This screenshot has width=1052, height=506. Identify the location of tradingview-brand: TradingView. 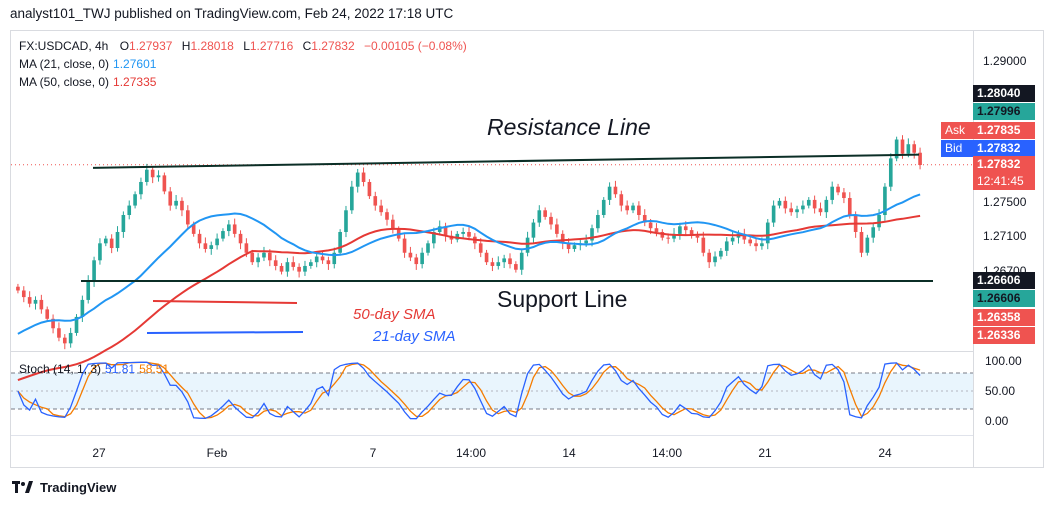
(78, 487).